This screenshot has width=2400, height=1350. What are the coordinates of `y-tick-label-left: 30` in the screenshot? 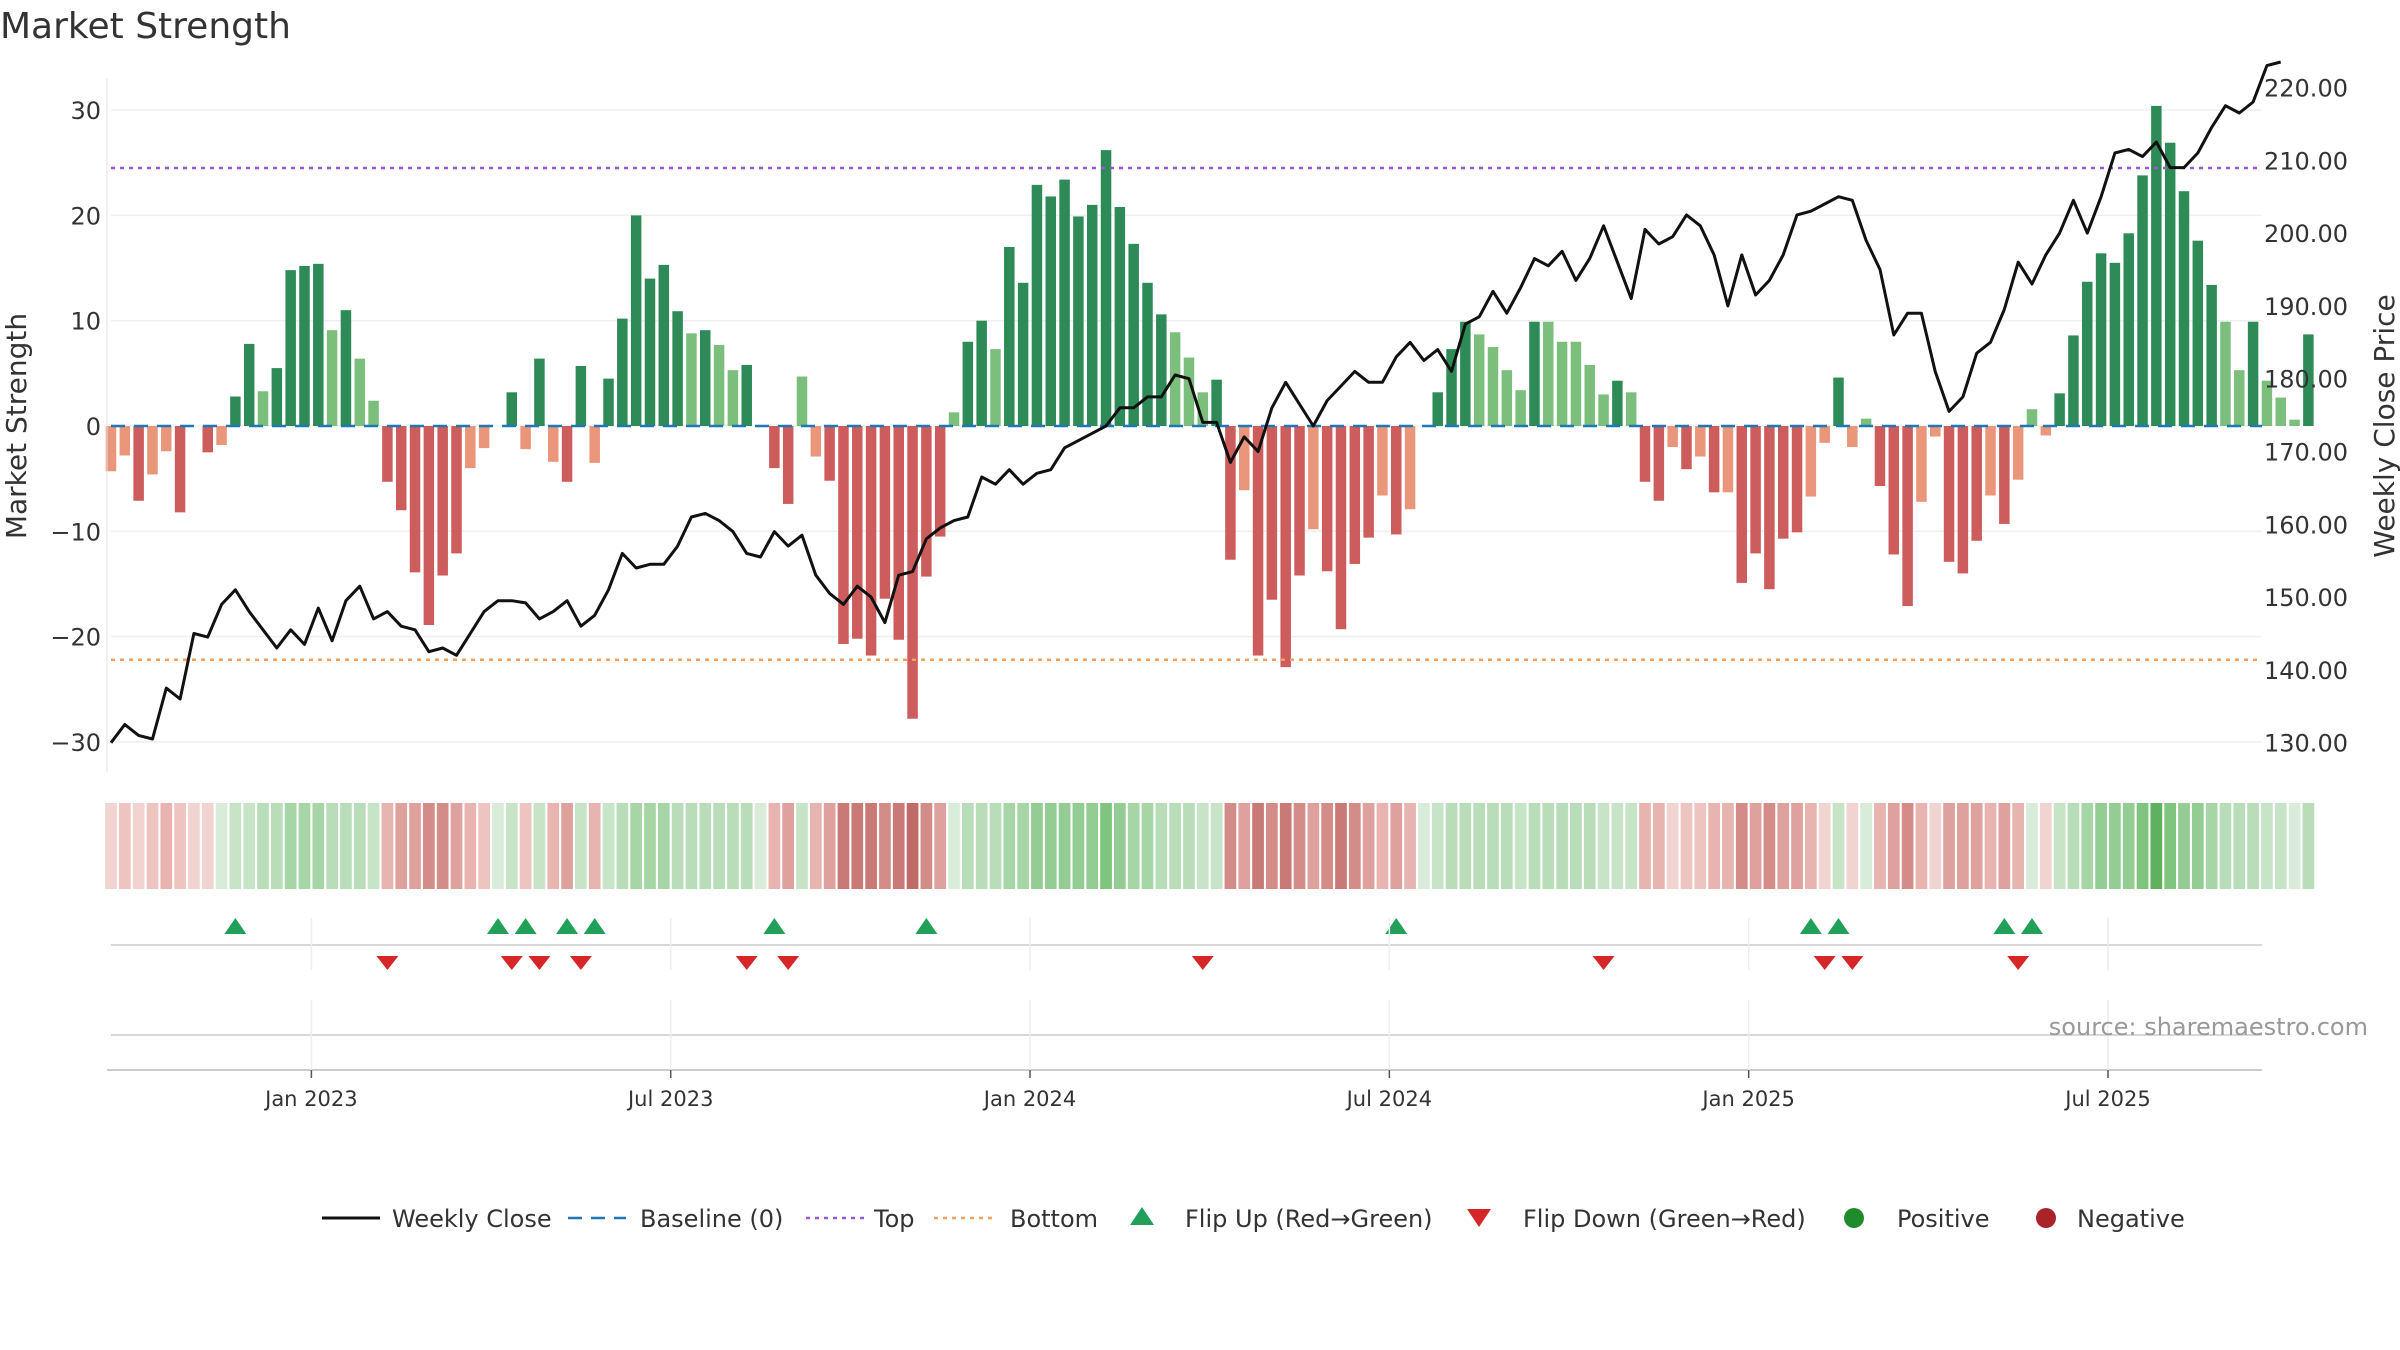 It's located at (85, 111).